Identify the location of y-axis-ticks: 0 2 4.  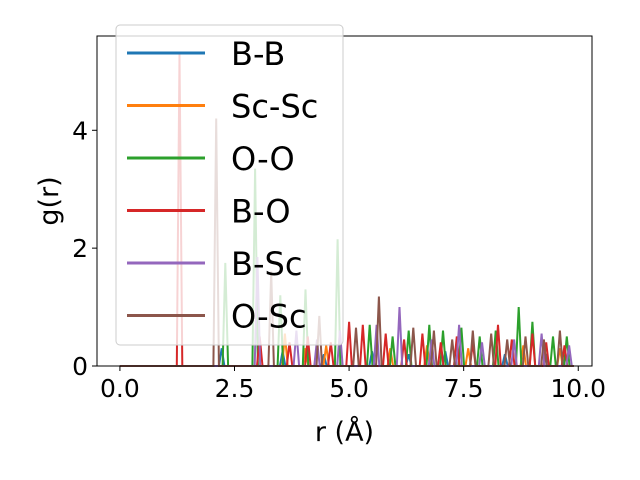
(84, 248).